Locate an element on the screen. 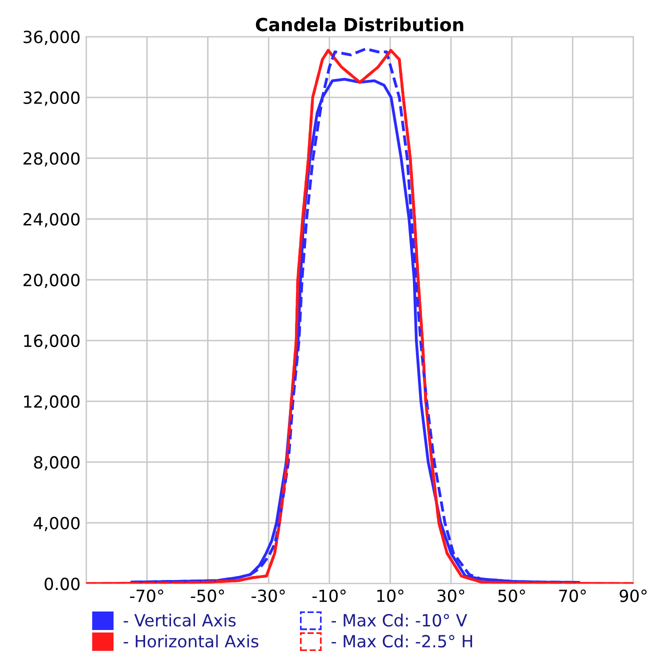 The width and height of the screenshot is (653, 667). legend-label: - Max Cd: -2.5° H is located at coordinates (402, 641).